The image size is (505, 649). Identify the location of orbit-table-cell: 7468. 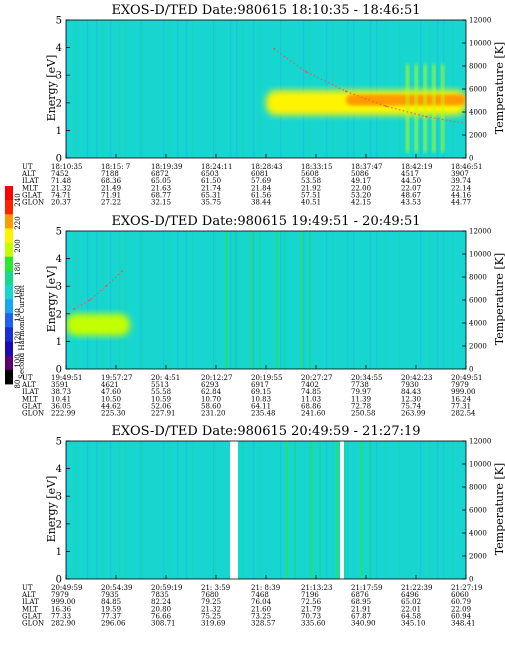
(260, 595).